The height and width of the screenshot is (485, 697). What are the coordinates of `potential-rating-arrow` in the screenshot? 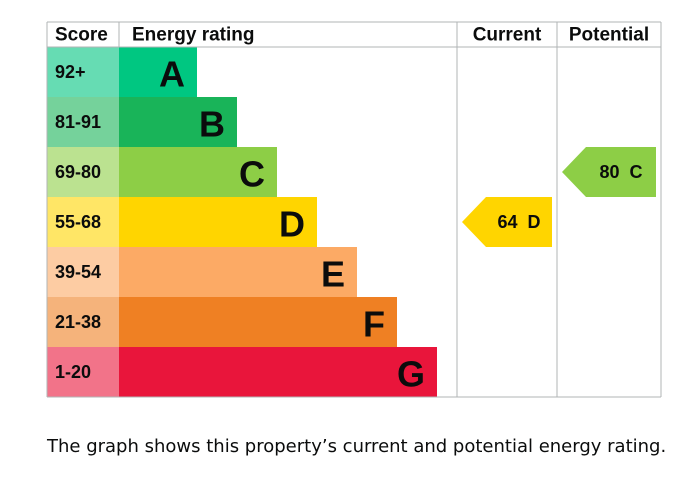 It's located at (609, 172).